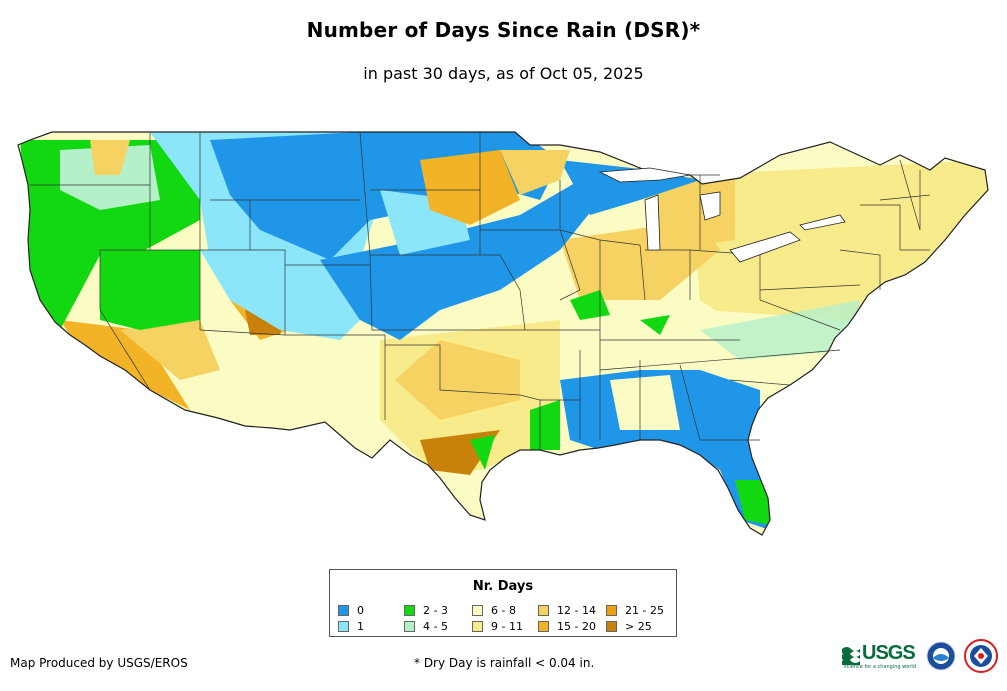  I want to click on logo-group: USGS science for a changing world, so click(922, 658).